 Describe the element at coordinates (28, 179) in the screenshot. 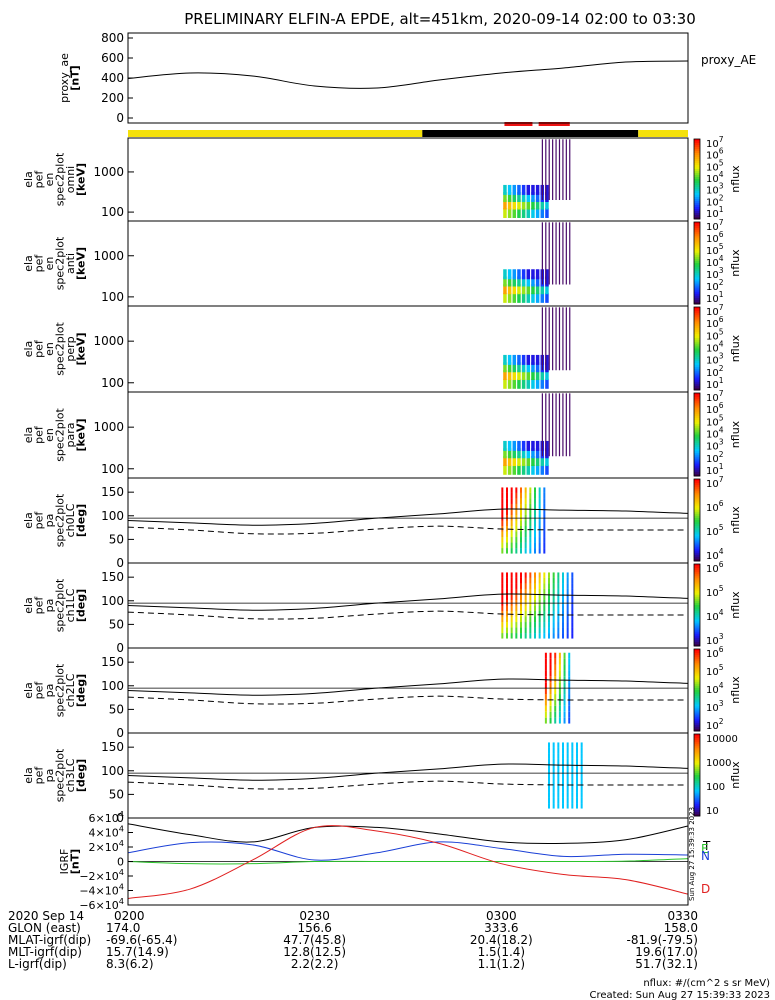

I see `ylabel-line: ela` at that location.